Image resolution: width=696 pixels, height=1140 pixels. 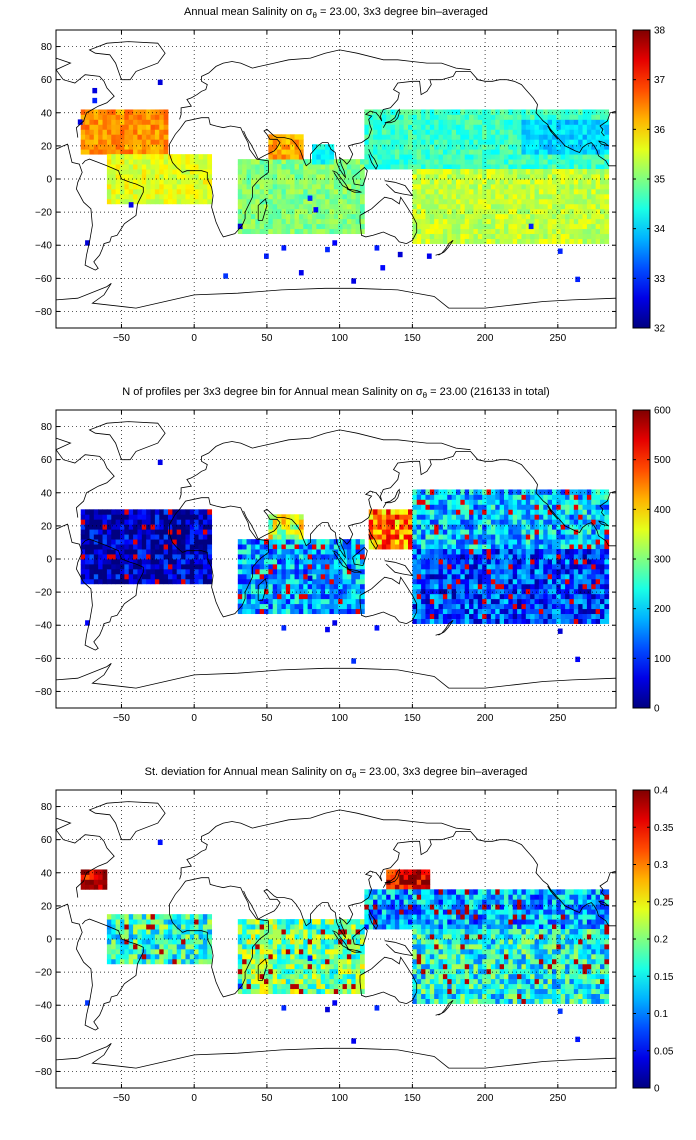 What do you see at coordinates (47, 460) in the screenshot?
I see `y-tick-label: 60` at bounding box center [47, 460].